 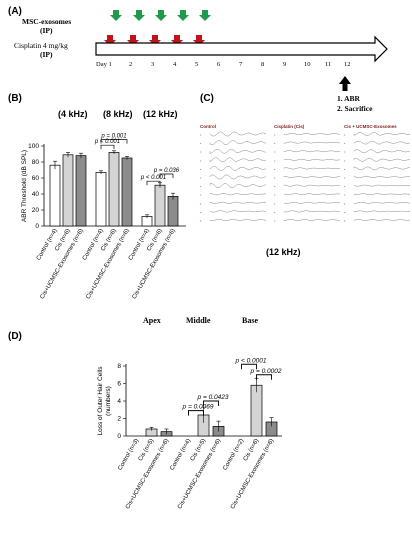 I want to click on end-step-2: 2. Sacrifice, so click(x=355, y=108).